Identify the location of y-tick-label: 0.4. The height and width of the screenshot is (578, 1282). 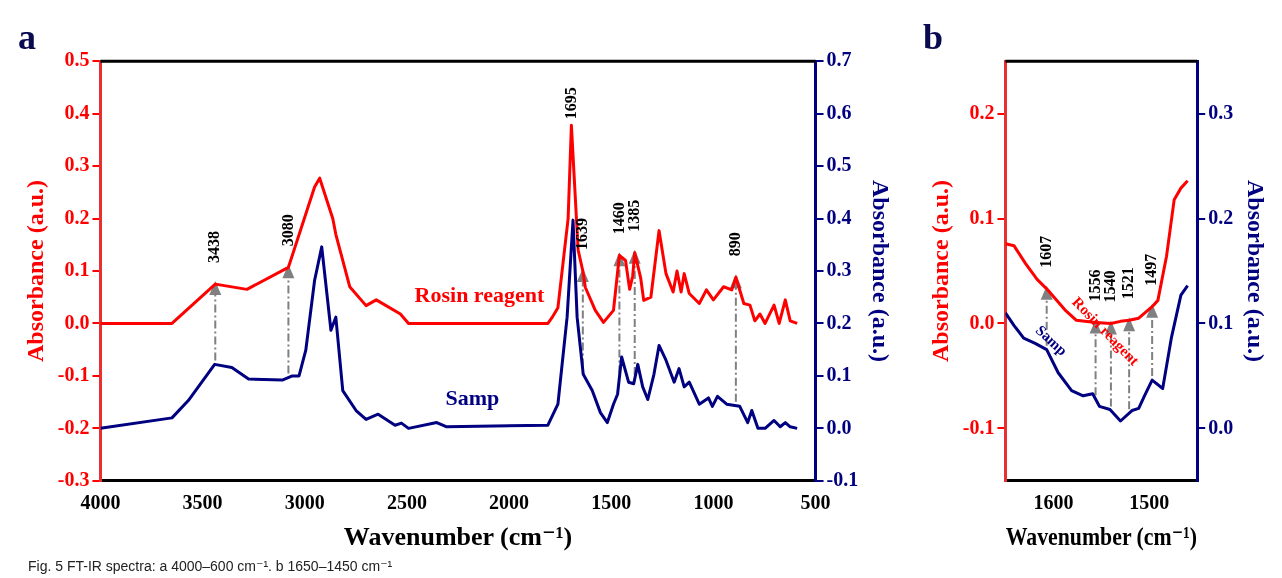
(77, 111).